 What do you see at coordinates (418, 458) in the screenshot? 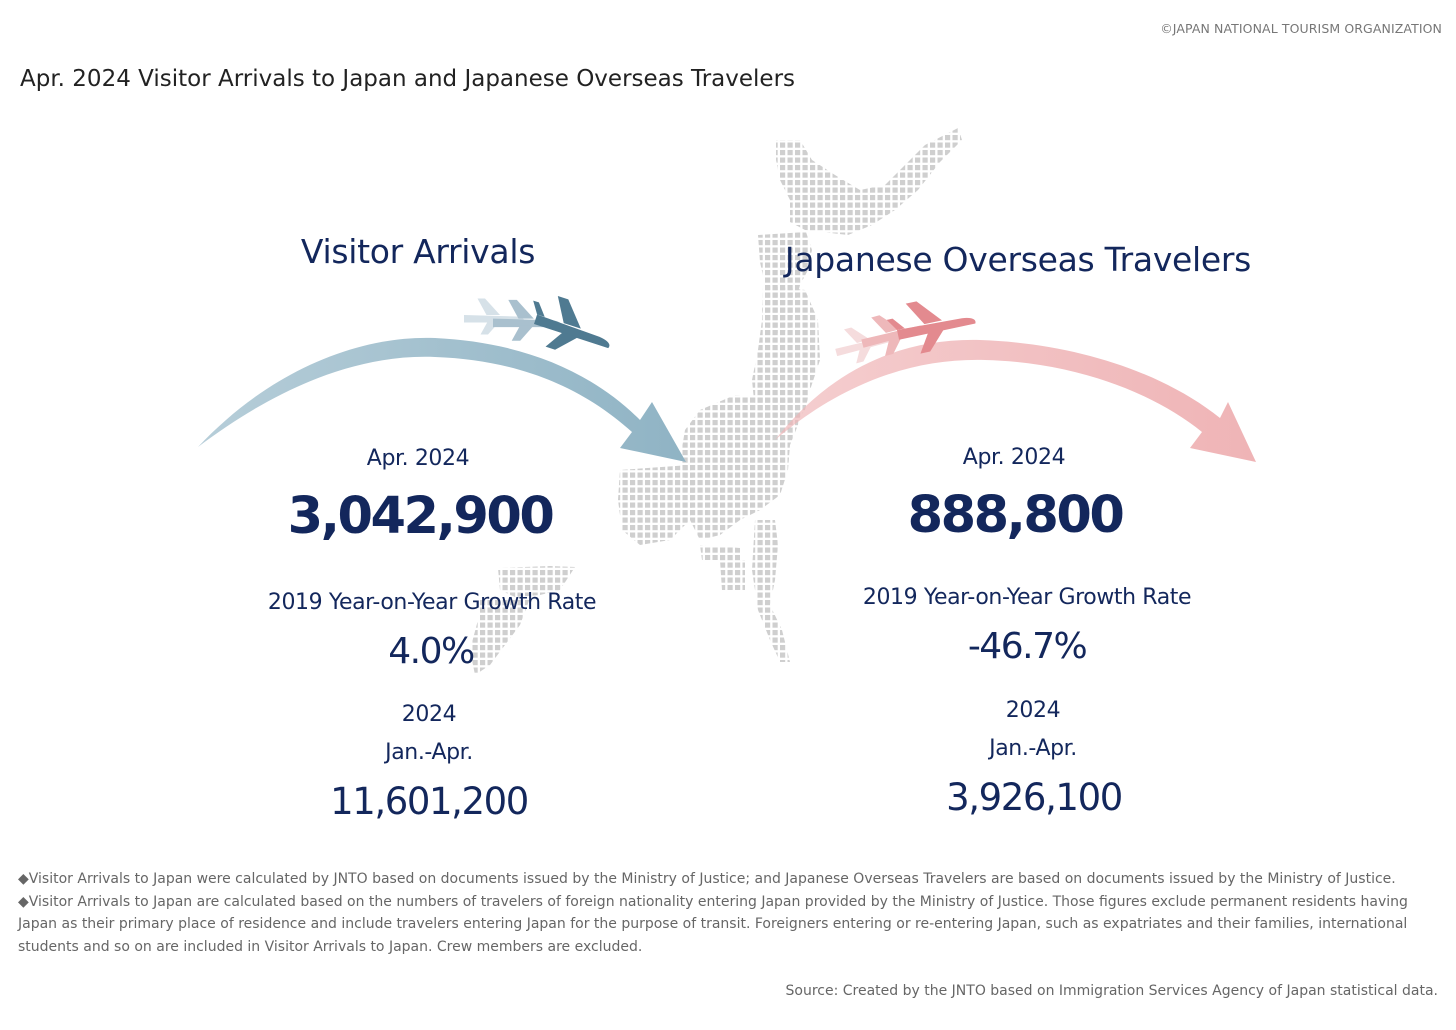
I see `visitor-month-label: Apr. 2024` at bounding box center [418, 458].